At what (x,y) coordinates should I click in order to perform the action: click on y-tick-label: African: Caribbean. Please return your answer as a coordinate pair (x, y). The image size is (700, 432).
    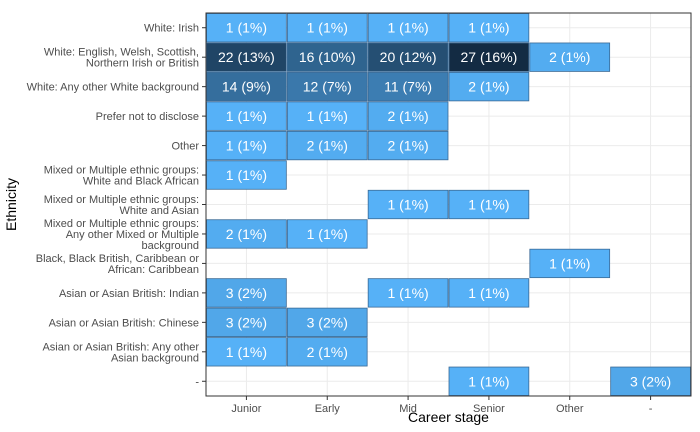
    Looking at the image, I should click on (153, 270).